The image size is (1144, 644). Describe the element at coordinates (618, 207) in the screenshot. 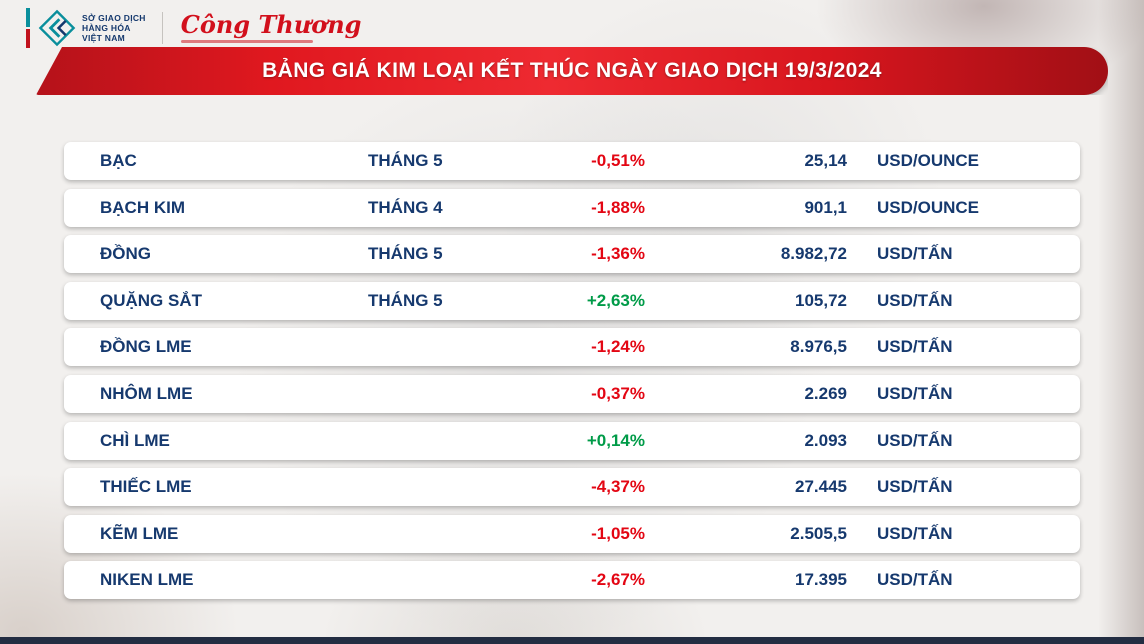

I see `change-percent: -1,88%` at that location.